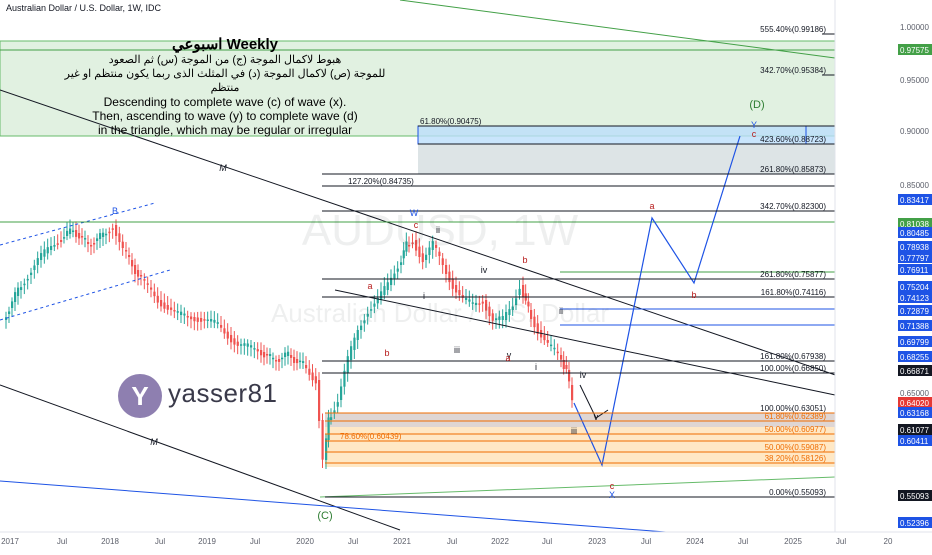  Describe the element at coordinates (200, 457) in the screenshot. I see `trendline-lower-black` at that location.